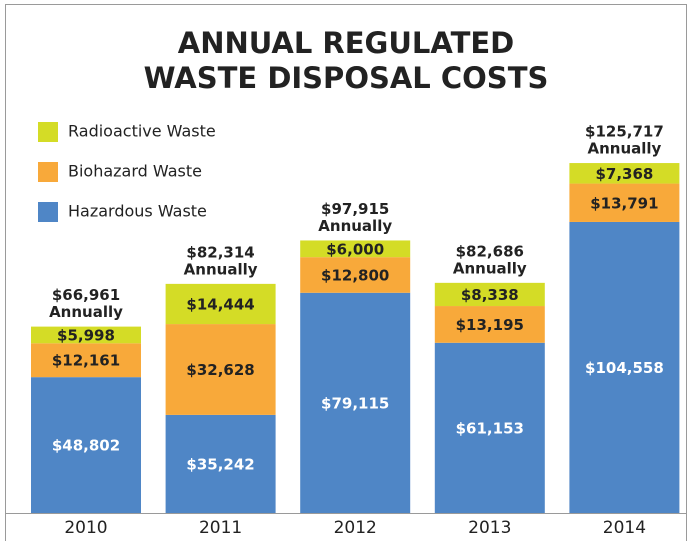  Describe the element at coordinates (135, 171) in the screenshot. I see `legend-label: Biohazard Waste` at that location.